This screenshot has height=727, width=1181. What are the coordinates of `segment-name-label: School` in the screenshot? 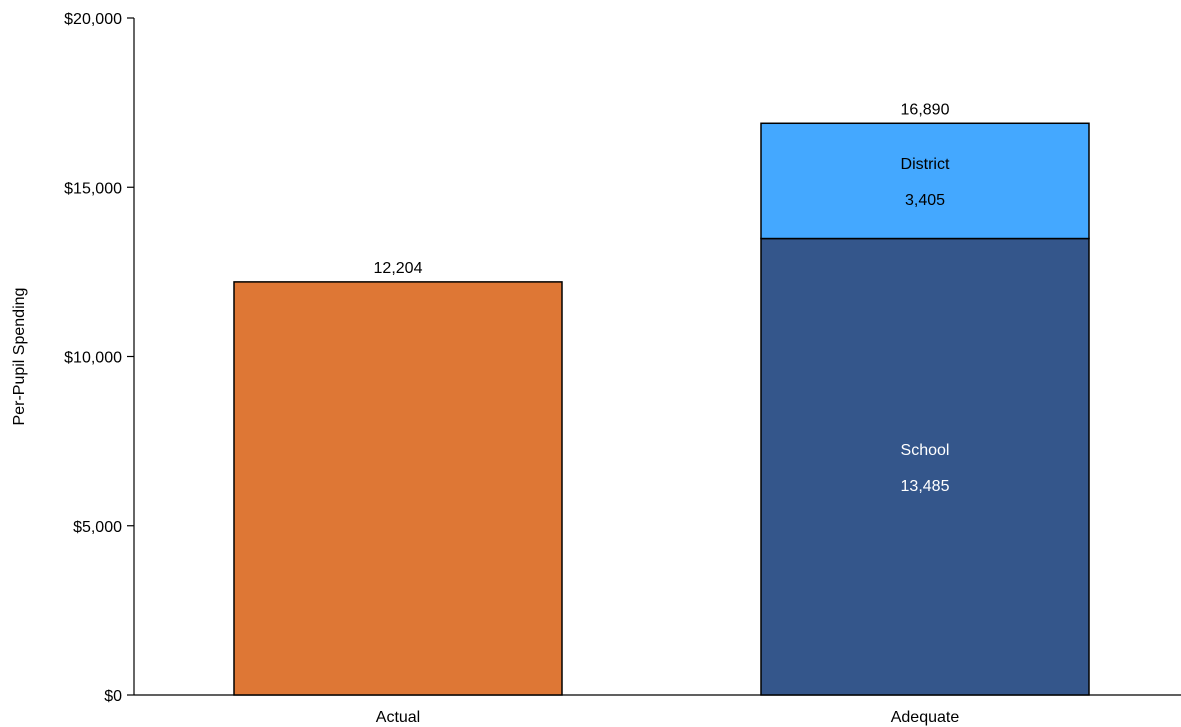 It's located at (925, 450).